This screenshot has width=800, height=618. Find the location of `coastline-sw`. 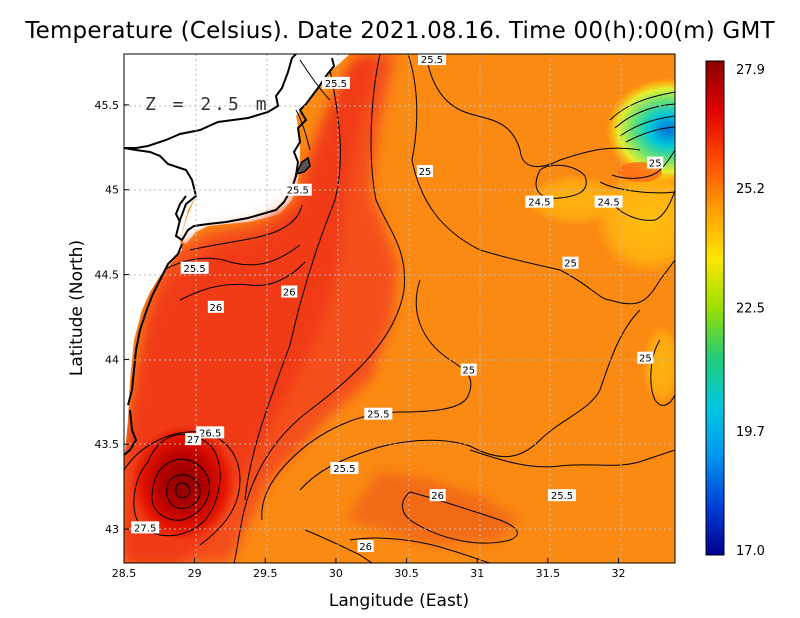

coastline-sw is located at coordinates (131, 432).